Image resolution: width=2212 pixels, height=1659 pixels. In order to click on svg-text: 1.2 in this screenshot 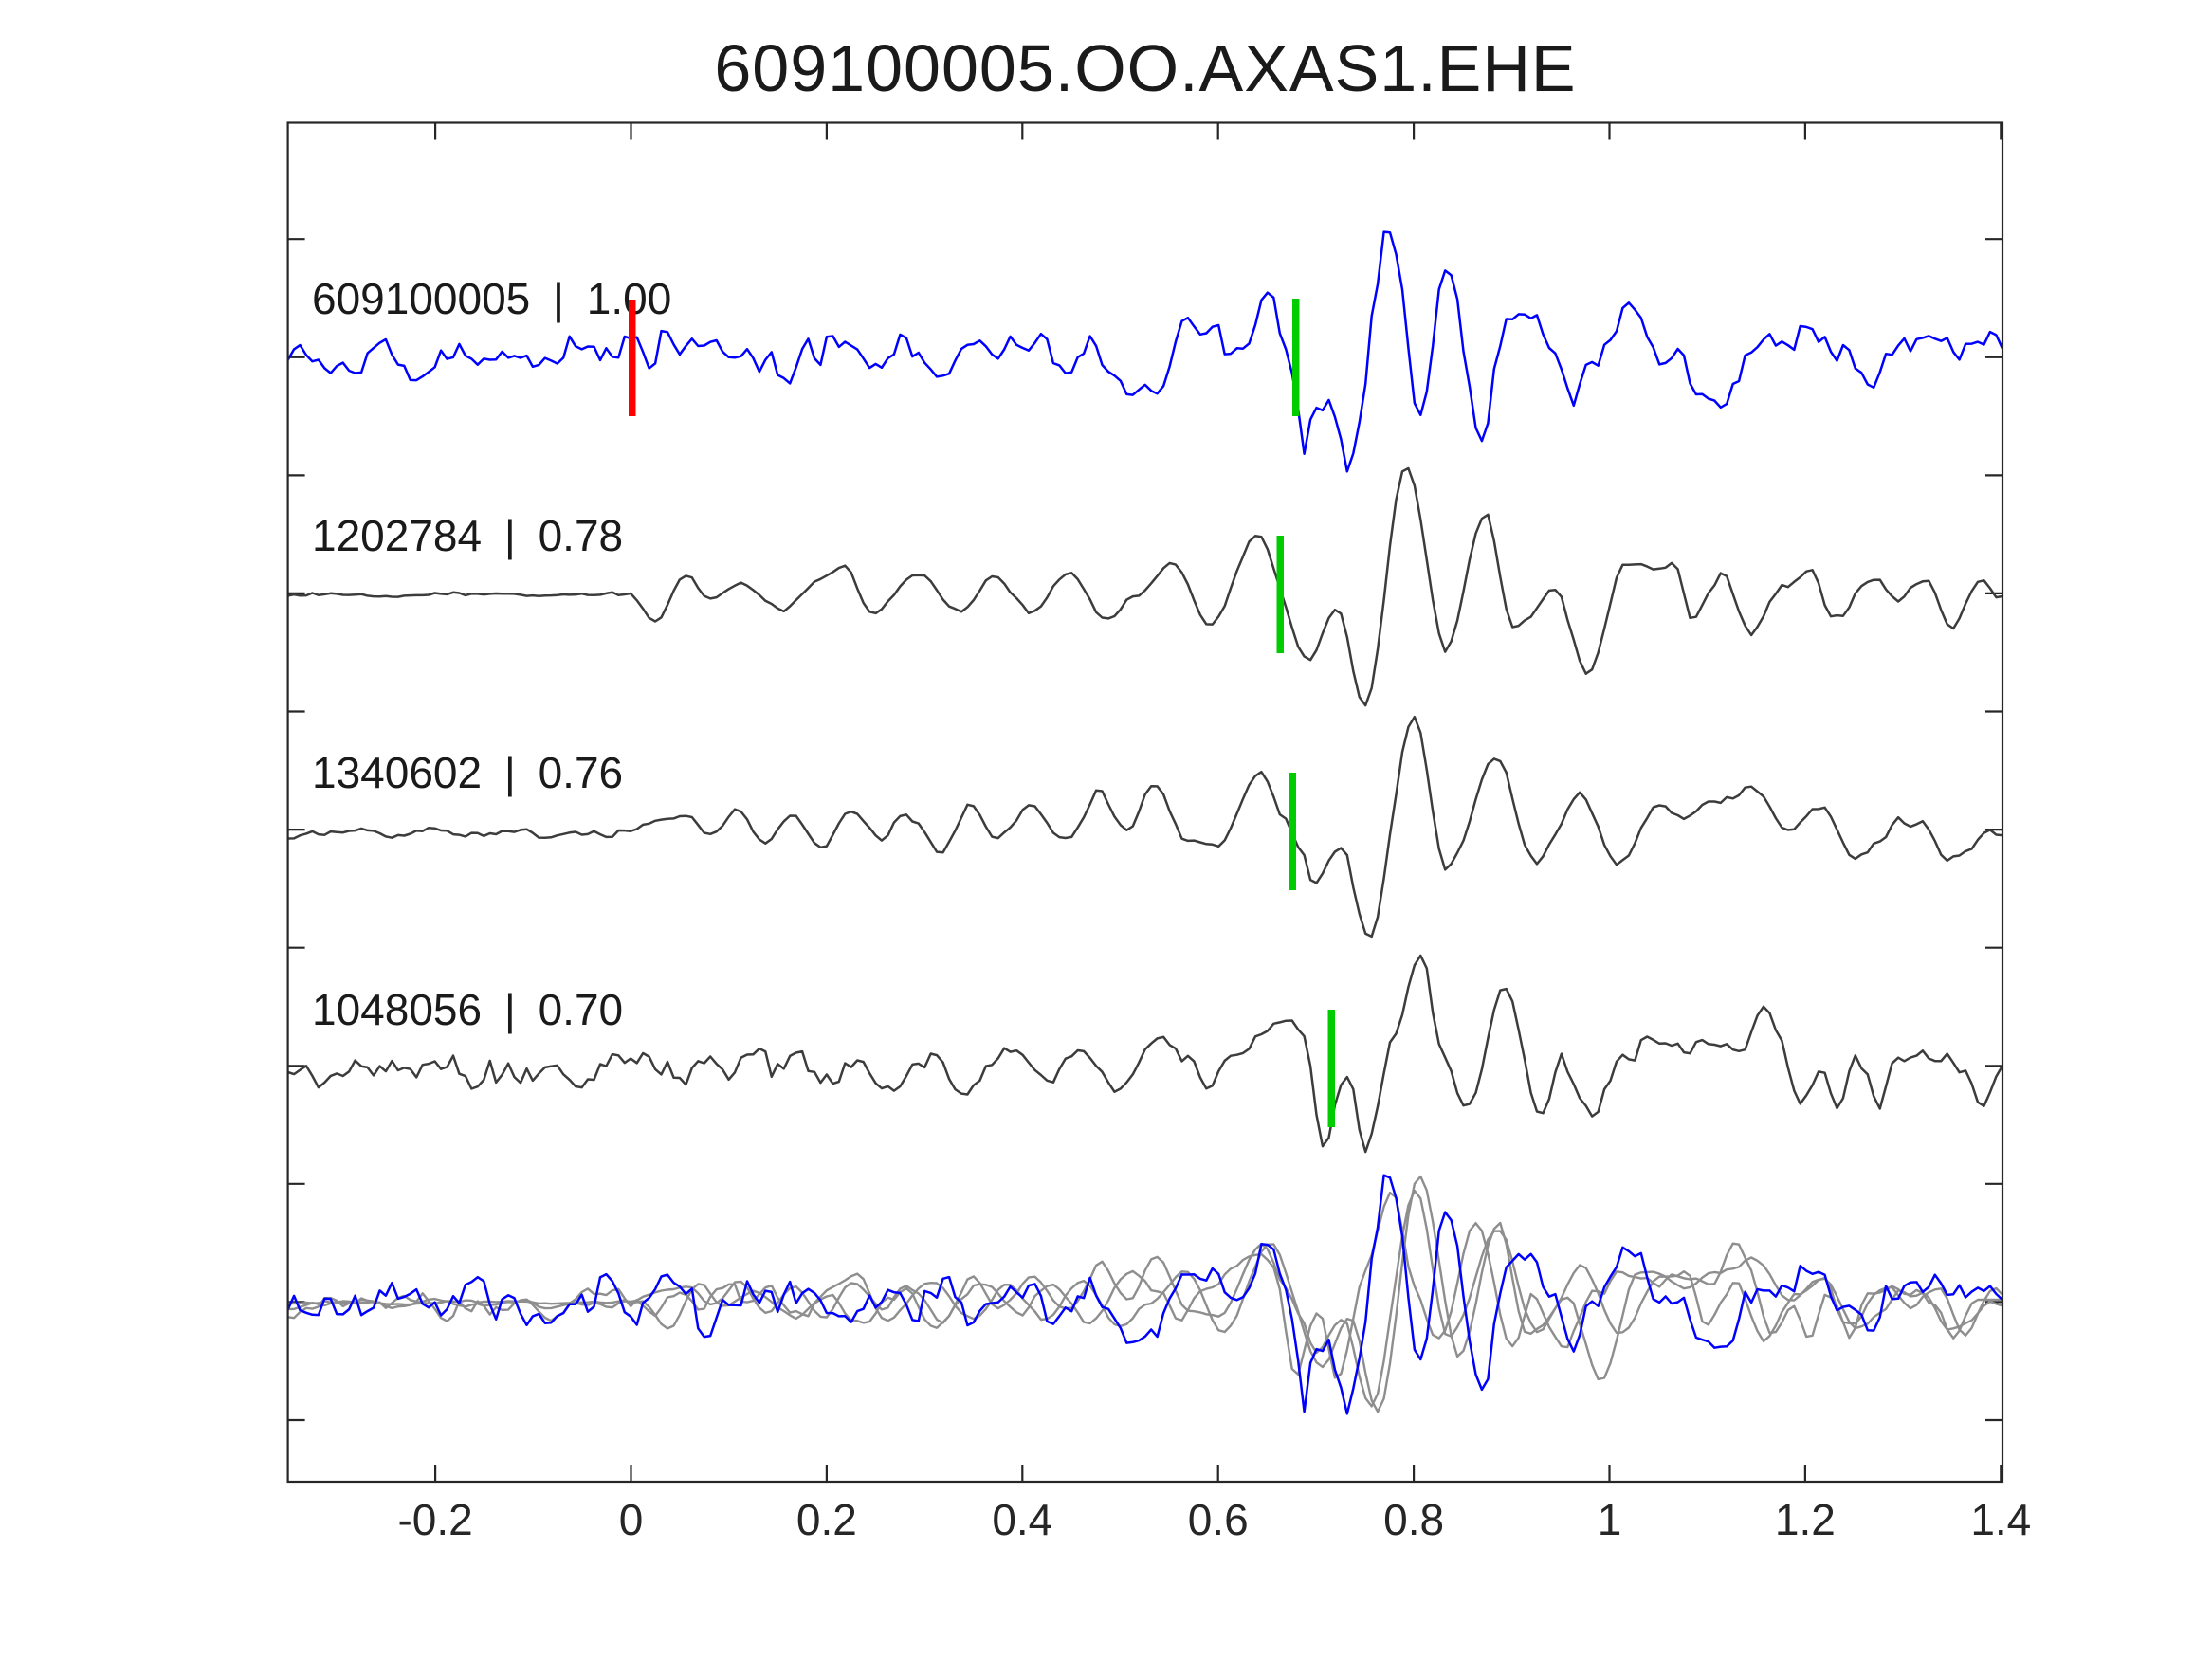, I will do `click(1805, 1519)`.